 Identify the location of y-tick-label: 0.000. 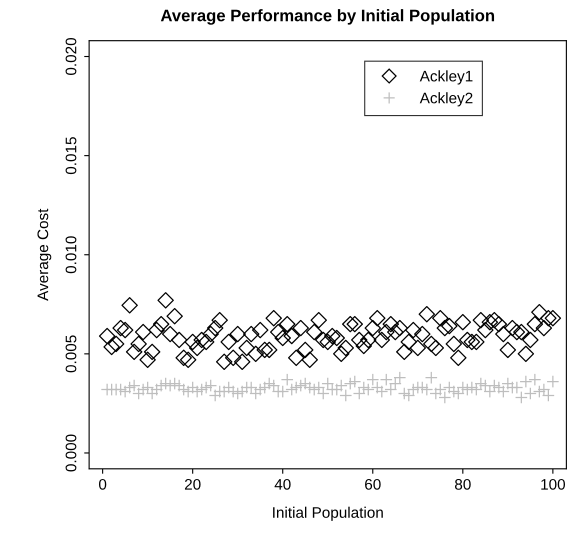
(71, 453).